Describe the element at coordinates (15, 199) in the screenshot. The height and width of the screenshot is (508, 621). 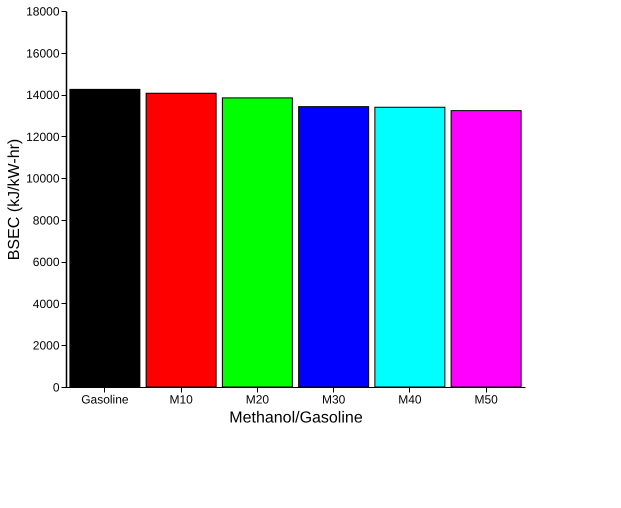
I see `y-axis-title: BSEC (kJ/kW-hr)` at that location.